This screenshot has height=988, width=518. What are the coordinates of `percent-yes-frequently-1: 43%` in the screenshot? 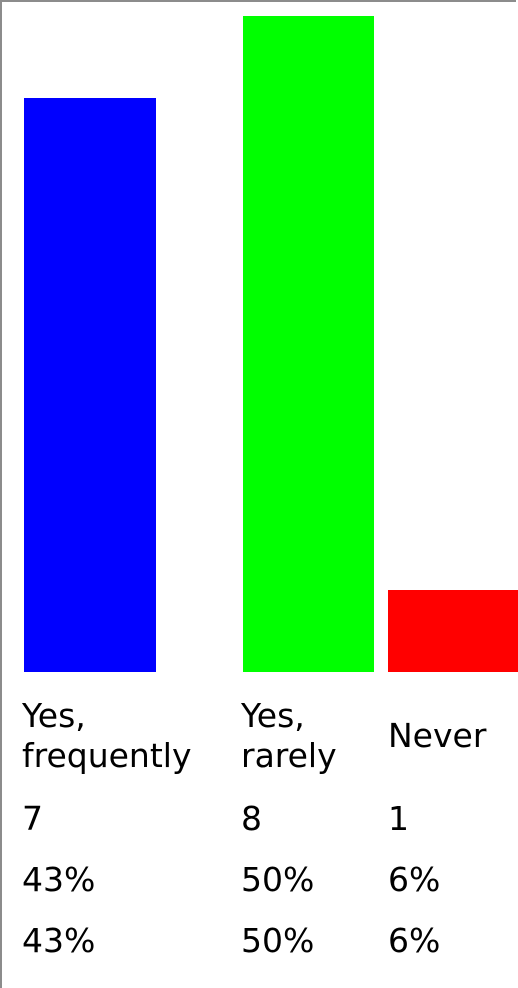 It's located at (59, 879).